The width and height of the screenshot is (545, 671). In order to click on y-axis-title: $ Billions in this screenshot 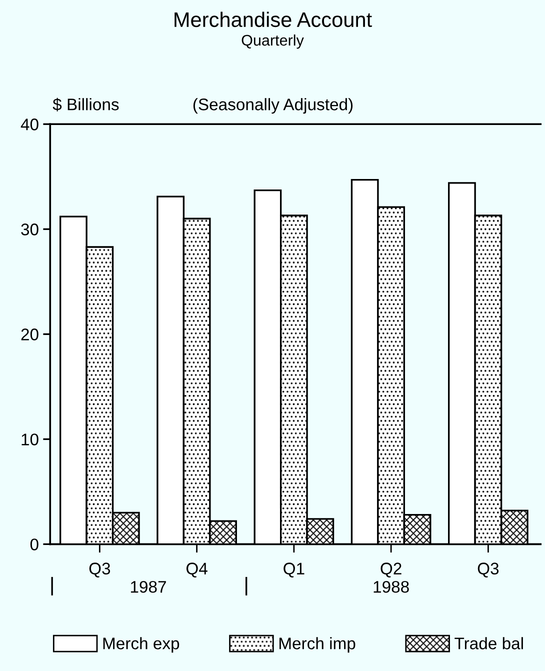, I will do `click(85, 105)`.